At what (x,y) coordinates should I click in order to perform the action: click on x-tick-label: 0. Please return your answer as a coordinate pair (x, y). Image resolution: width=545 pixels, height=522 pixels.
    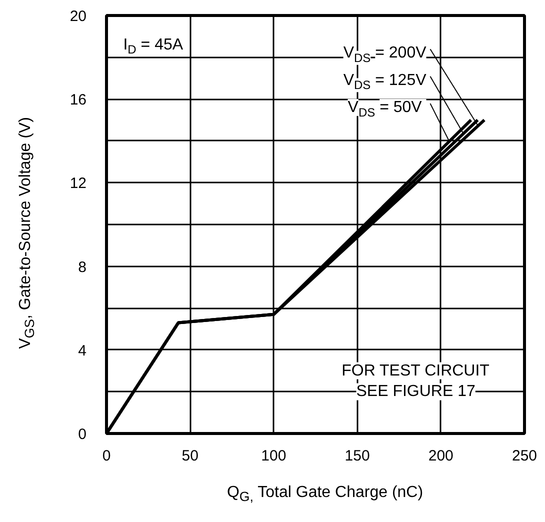
    Looking at the image, I should click on (106, 456).